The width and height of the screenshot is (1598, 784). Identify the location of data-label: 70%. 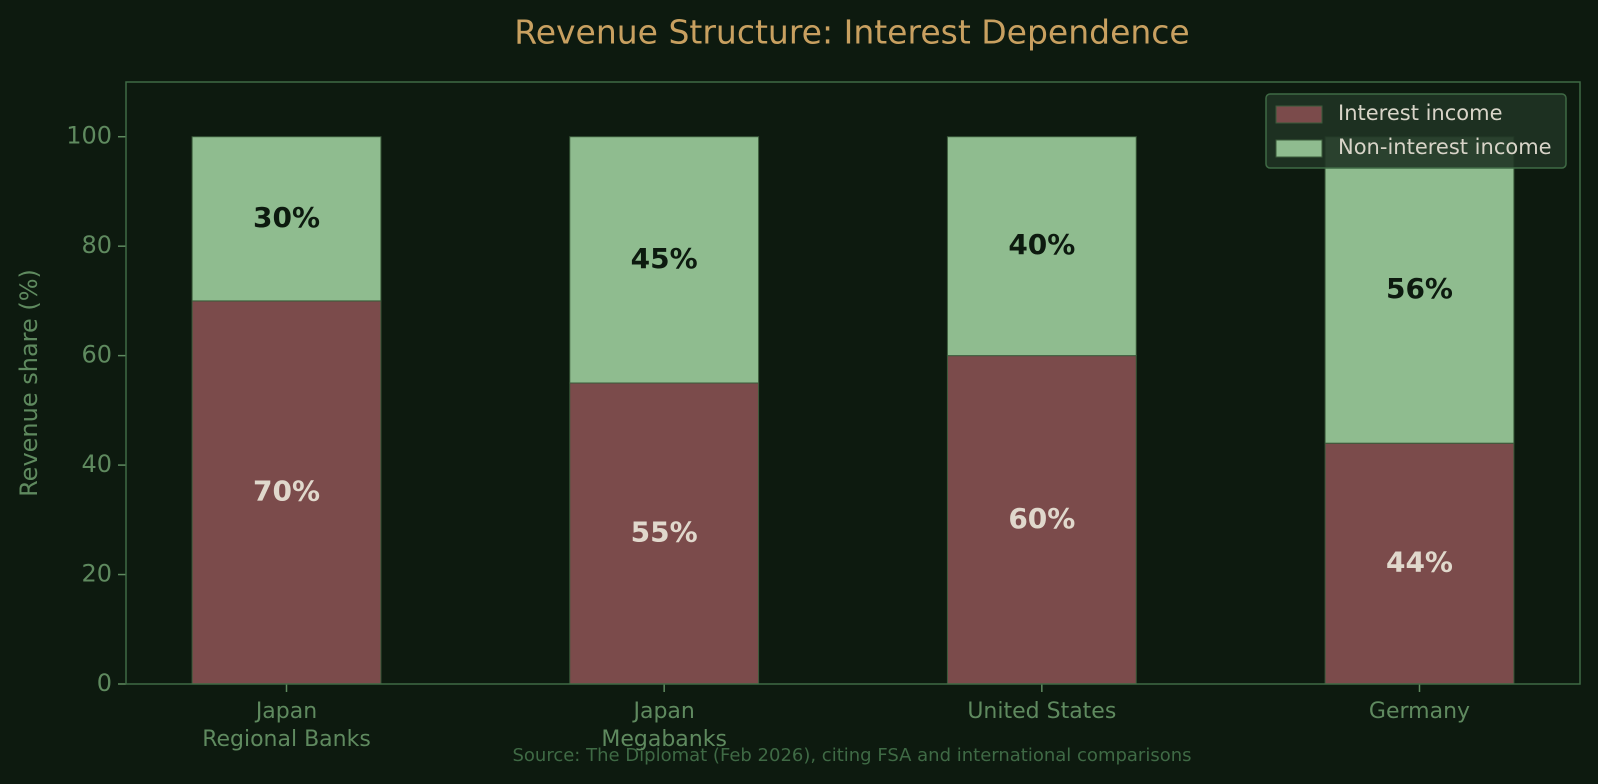
(286, 490).